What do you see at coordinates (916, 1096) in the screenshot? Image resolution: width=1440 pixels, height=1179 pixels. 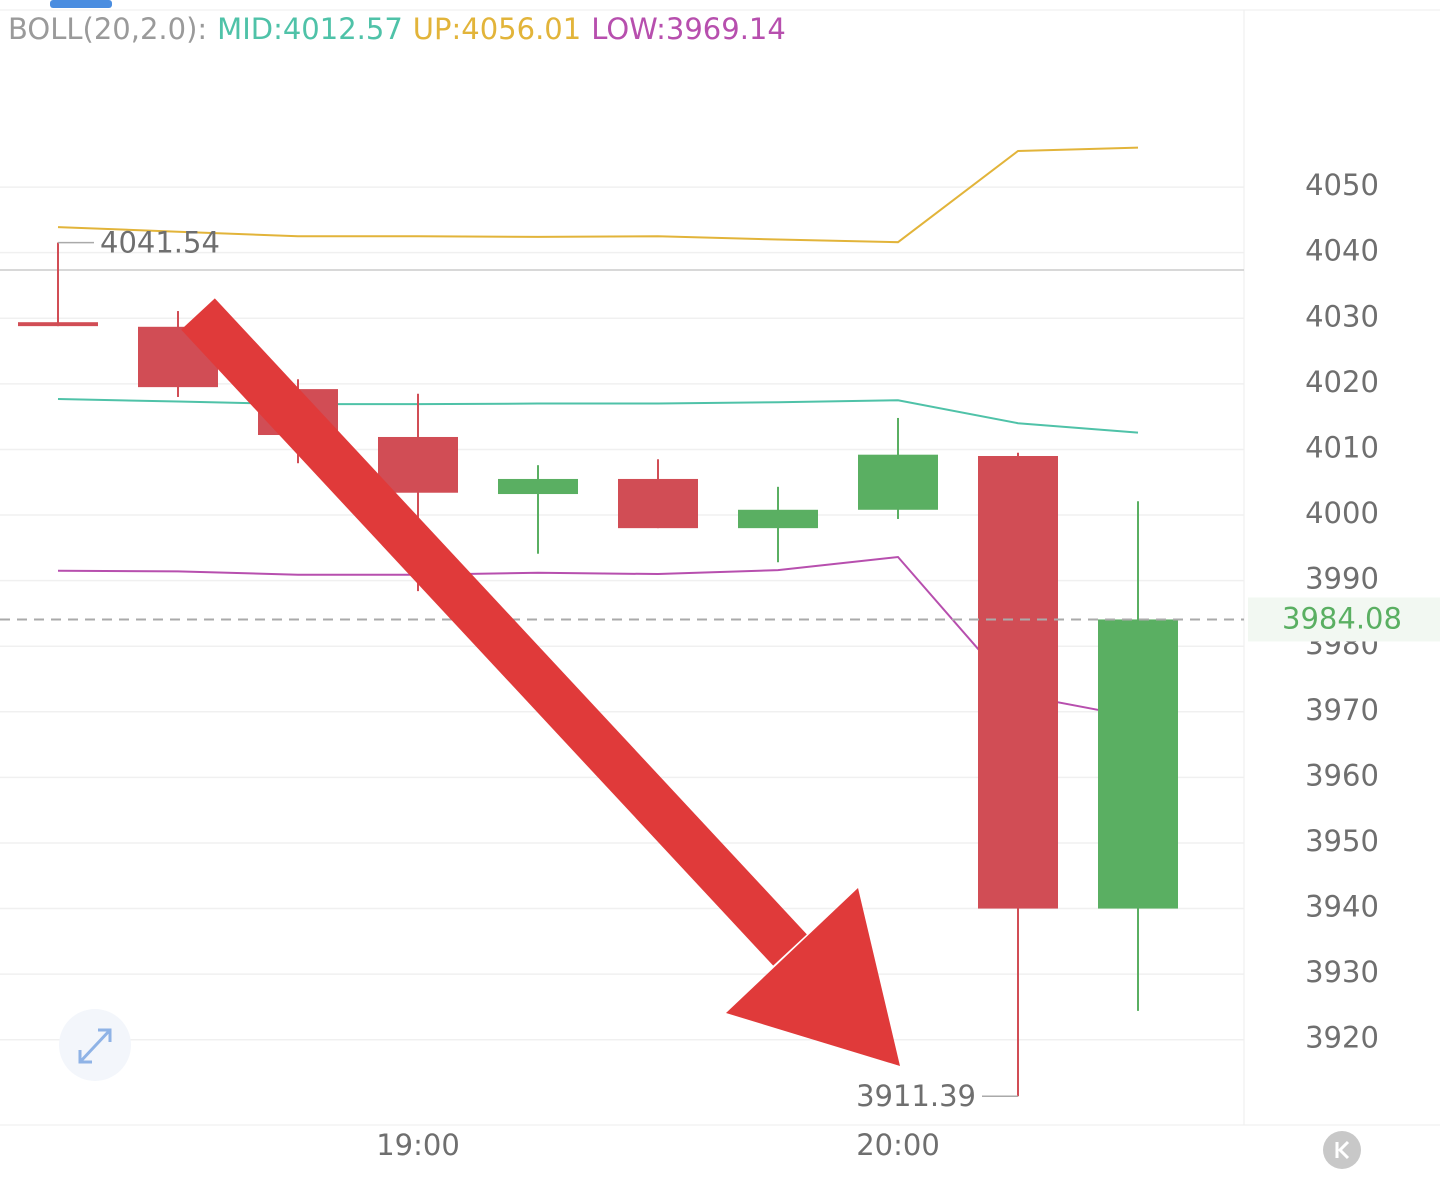 I see `min-label: 3911.39` at bounding box center [916, 1096].